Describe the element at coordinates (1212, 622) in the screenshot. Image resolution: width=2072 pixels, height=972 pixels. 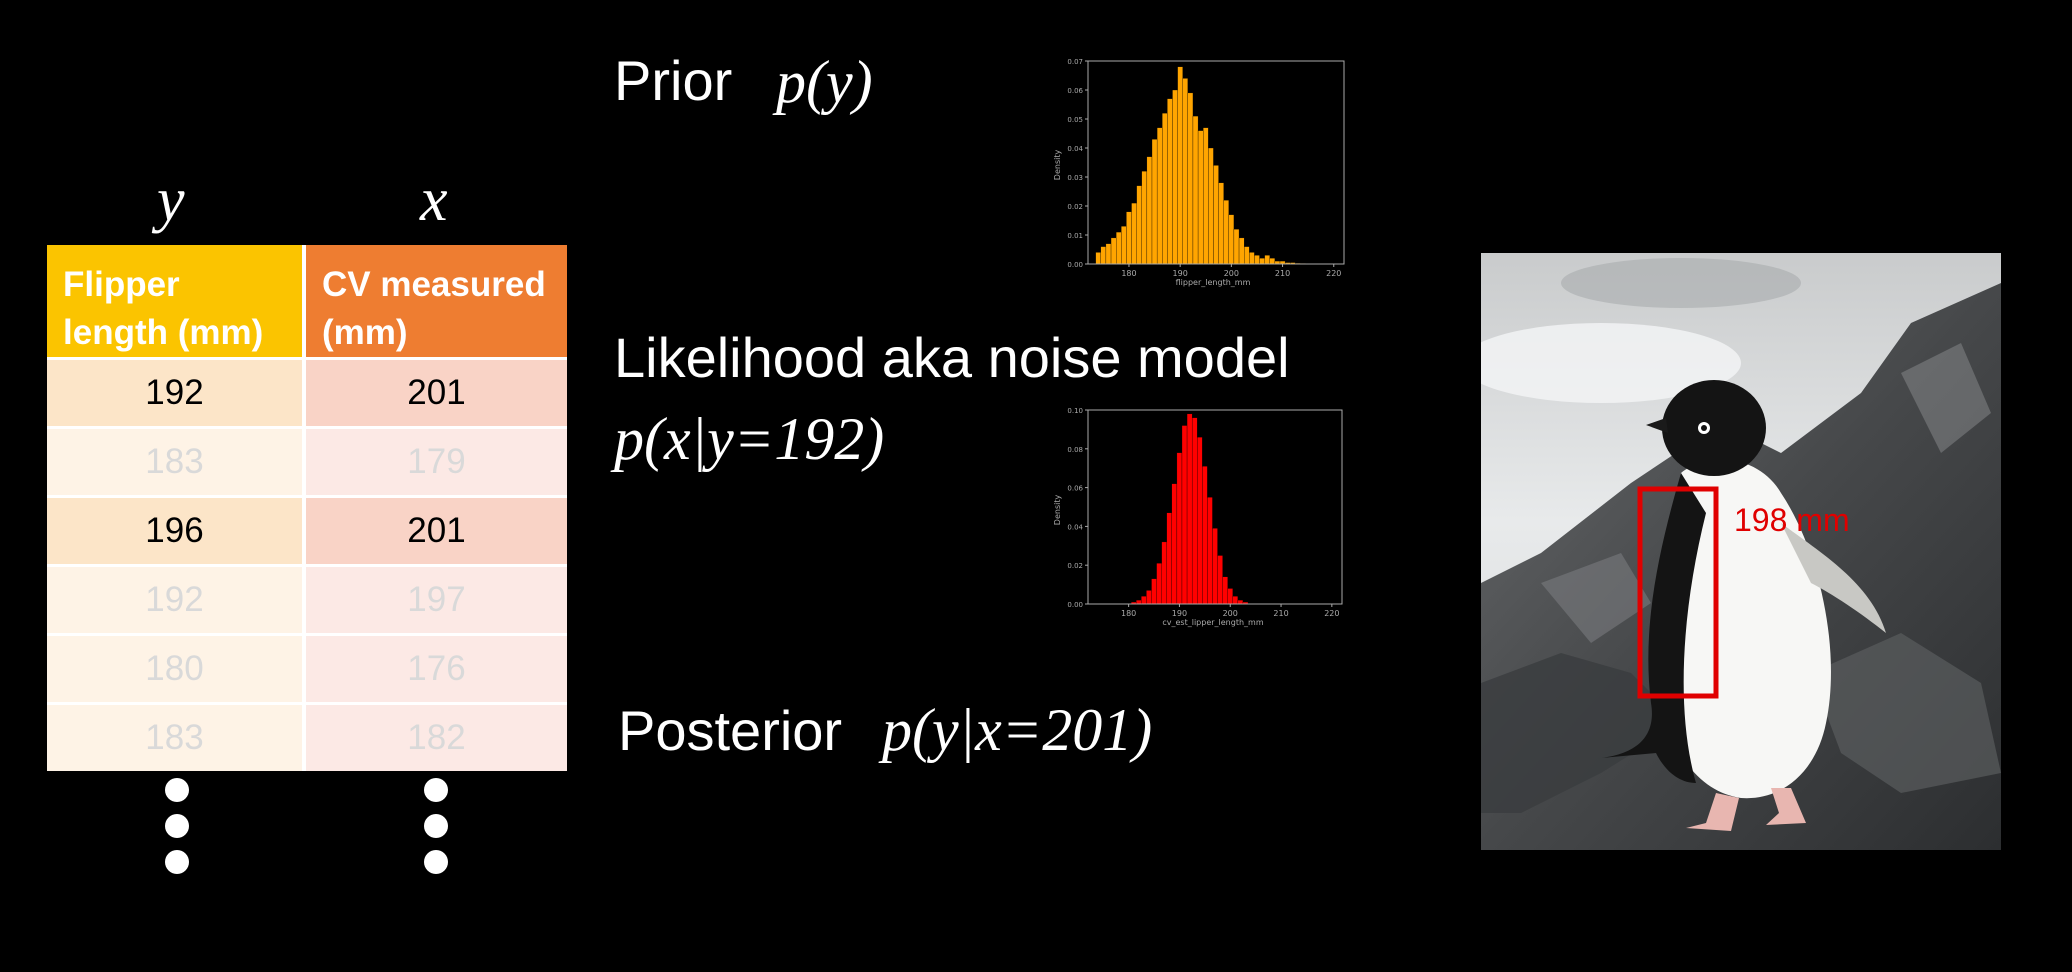
I see `likelihood-xlabel: cv_est_lipper_length_mm` at that location.